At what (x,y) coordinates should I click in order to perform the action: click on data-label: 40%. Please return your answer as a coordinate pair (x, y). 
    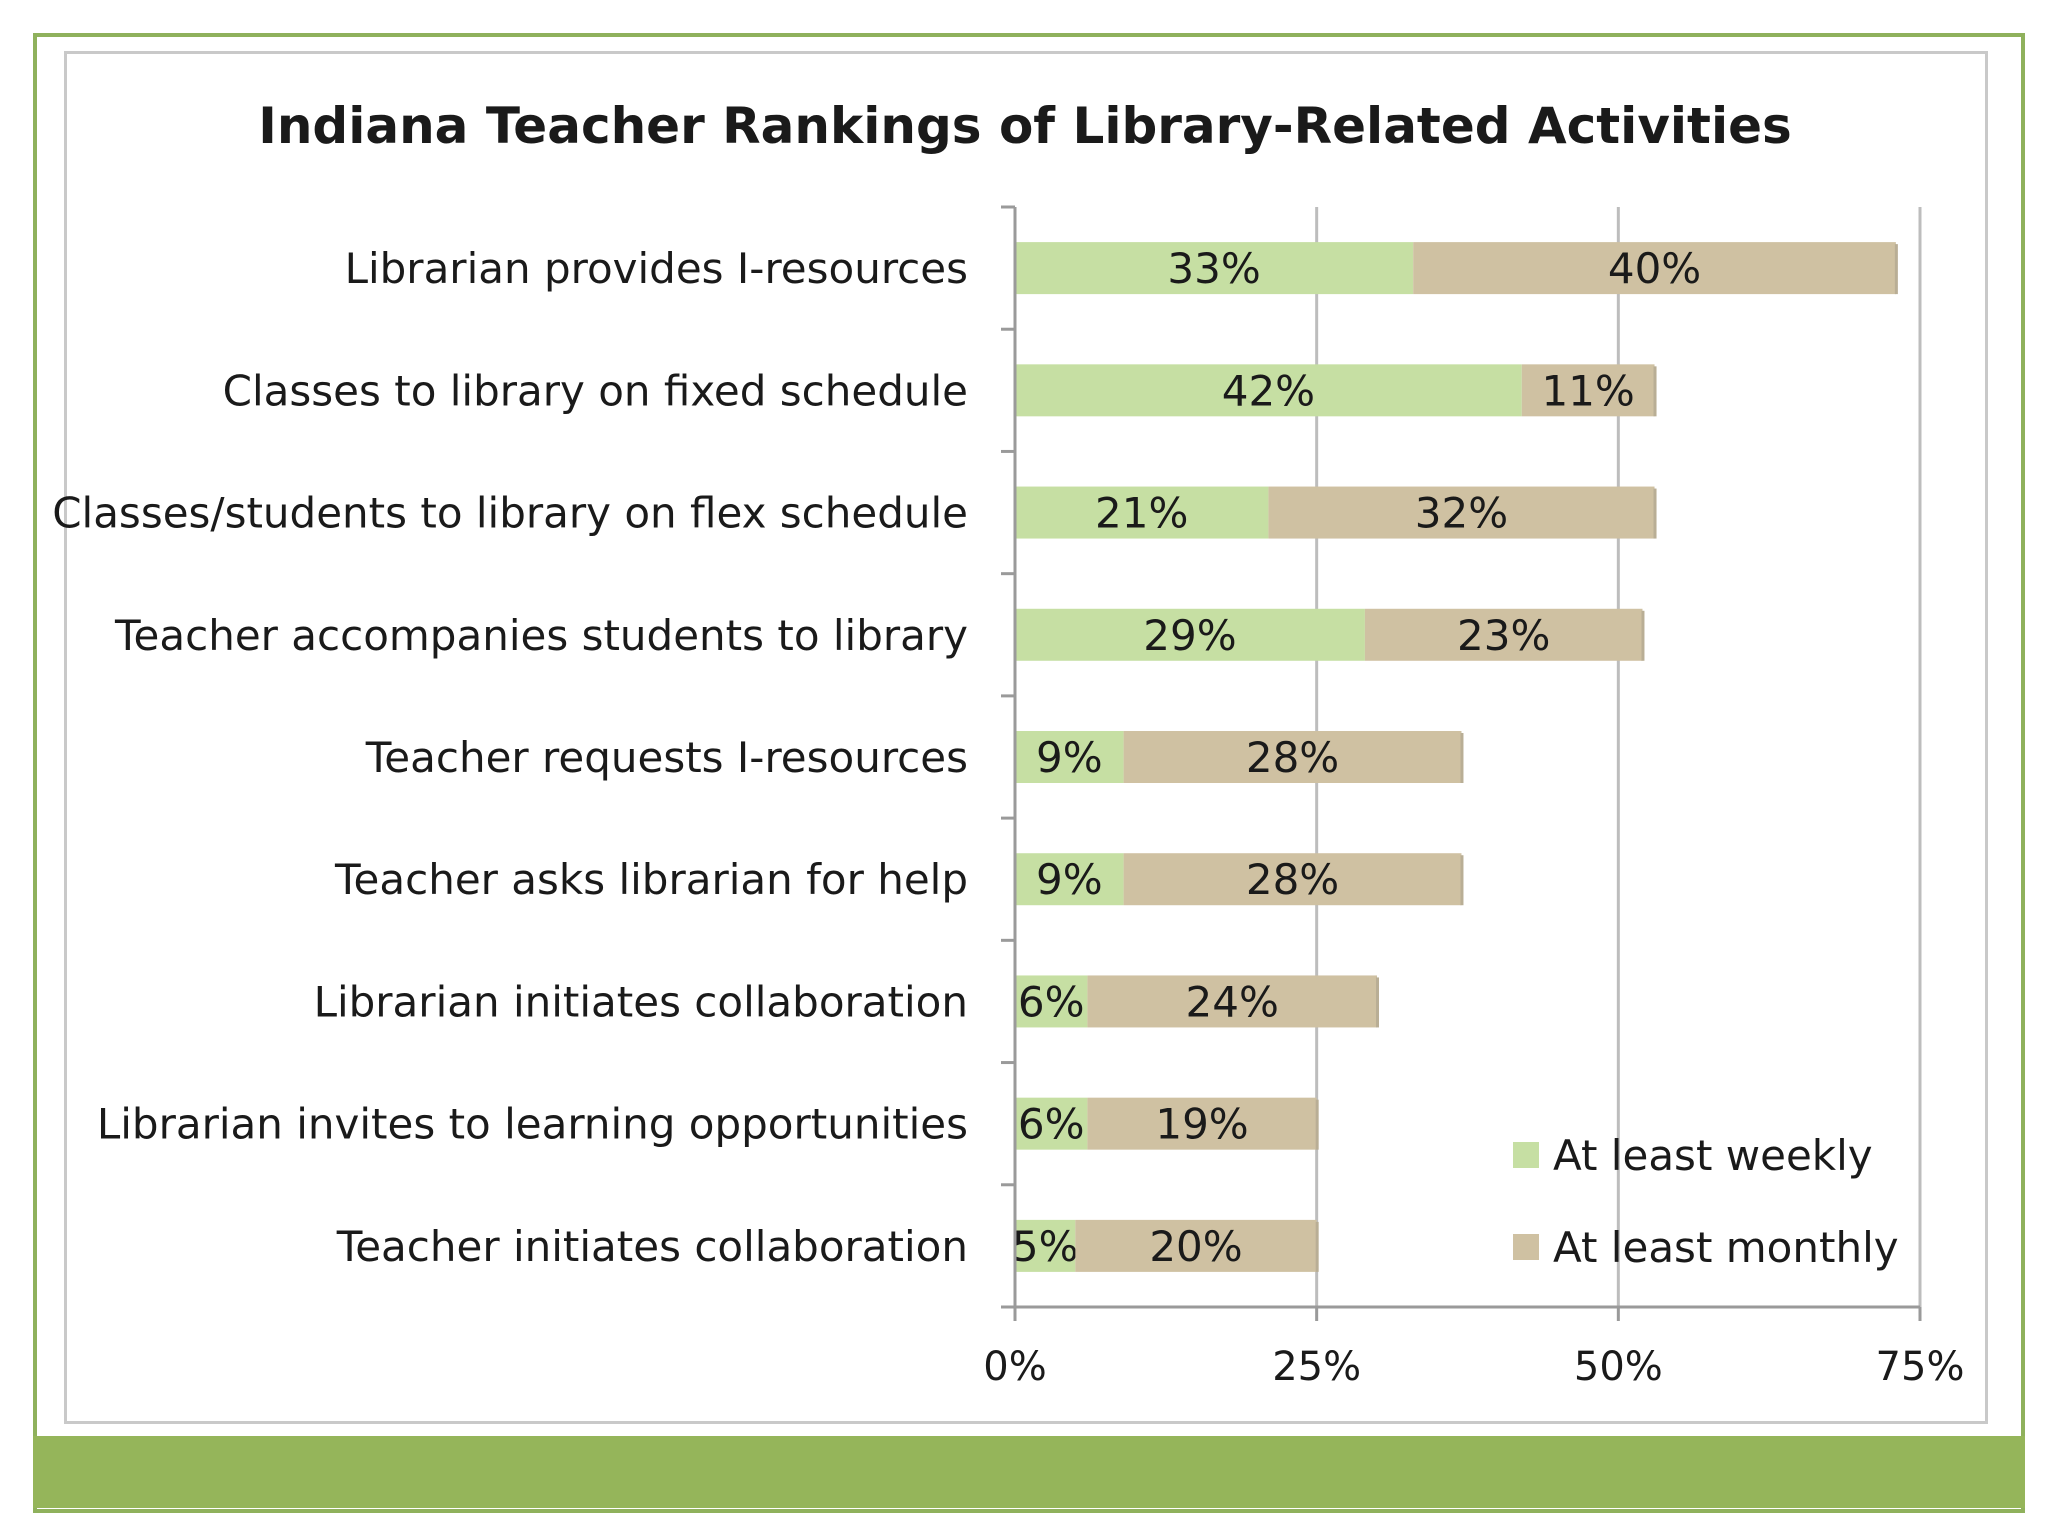
    Looking at the image, I should click on (1654, 268).